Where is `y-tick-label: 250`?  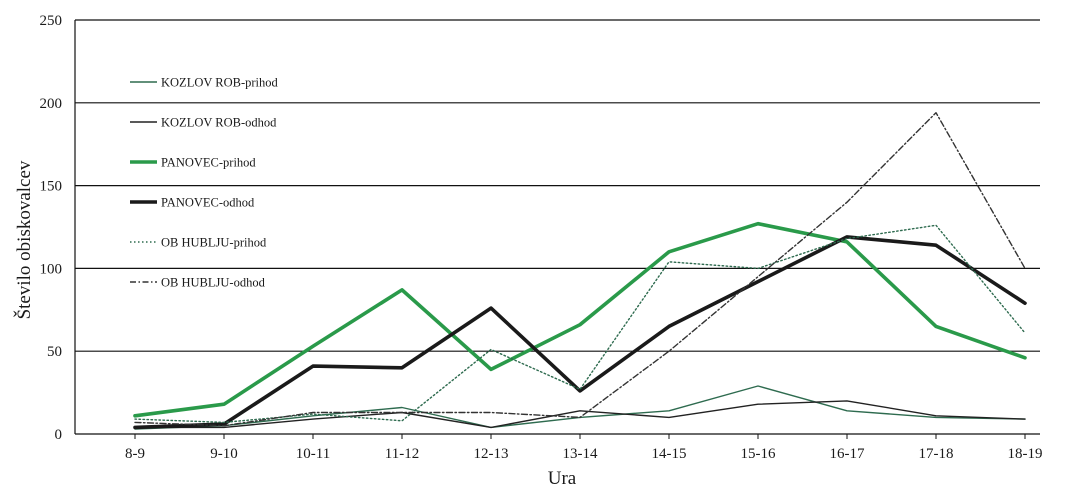 y-tick-label: 250 is located at coordinates (51, 21).